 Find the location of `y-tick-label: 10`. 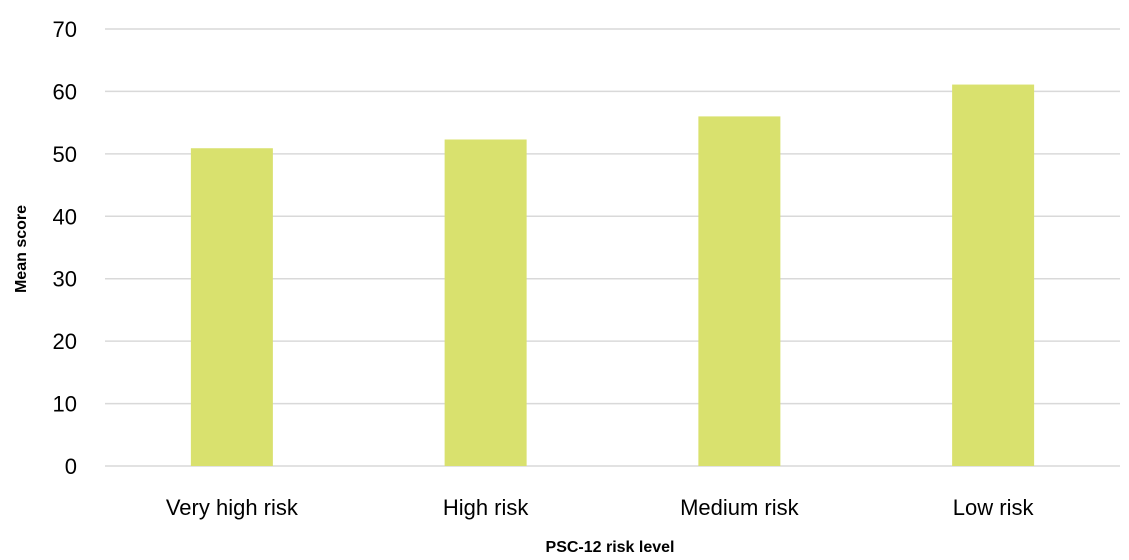

y-tick-label: 10 is located at coordinates (65, 404).